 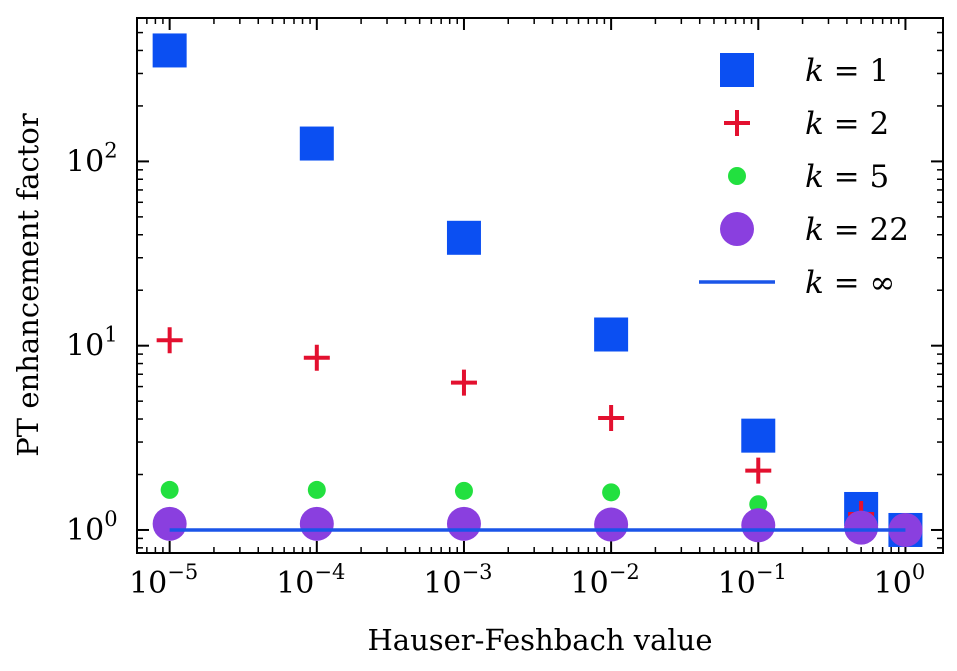 I want to click on x-tick-label: 10⁻⁴, so click(x=310, y=580).